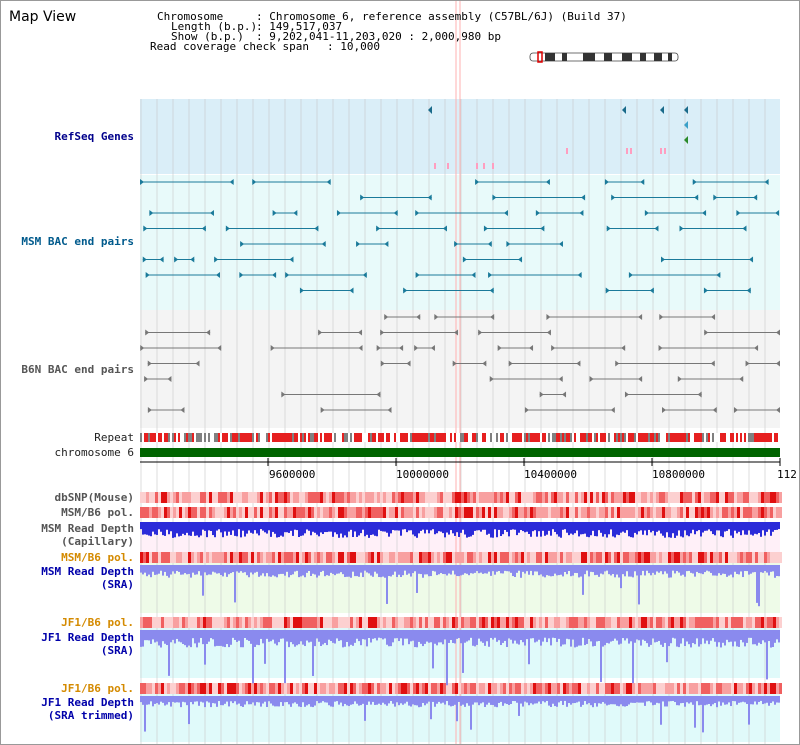 Image resolution: width=800 pixels, height=745 pixels. Describe the element at coordinates (114, 437) in the screenshot. I see `track-label-repeat: Repeat` at that location.